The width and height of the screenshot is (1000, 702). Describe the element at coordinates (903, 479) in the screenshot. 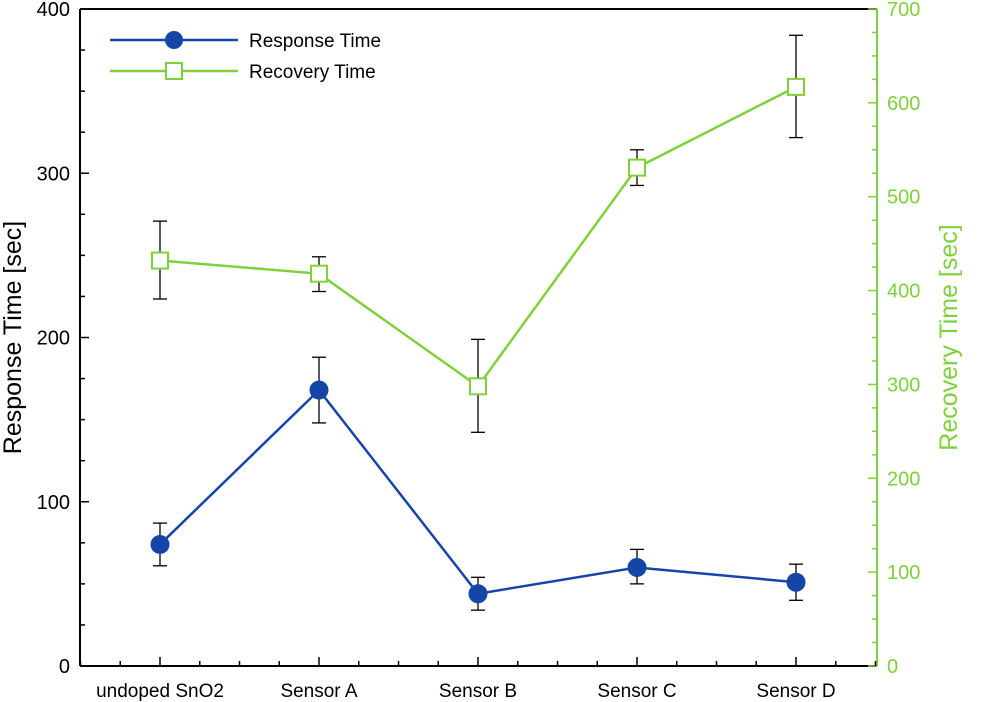

I see `right-tick-label: 200` at that location.